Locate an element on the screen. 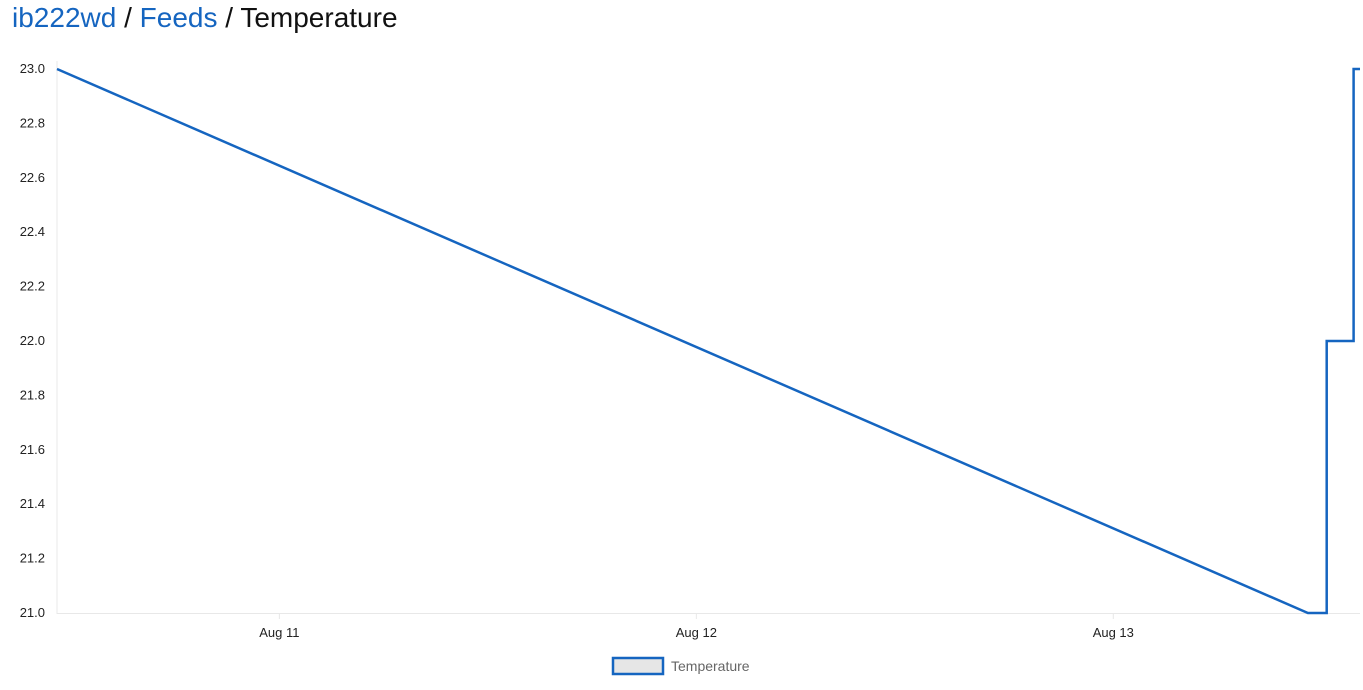 The width and height of the screenshot is (1363, 690). y-tick-label: 21.0 is located at coordinates (32, 612).